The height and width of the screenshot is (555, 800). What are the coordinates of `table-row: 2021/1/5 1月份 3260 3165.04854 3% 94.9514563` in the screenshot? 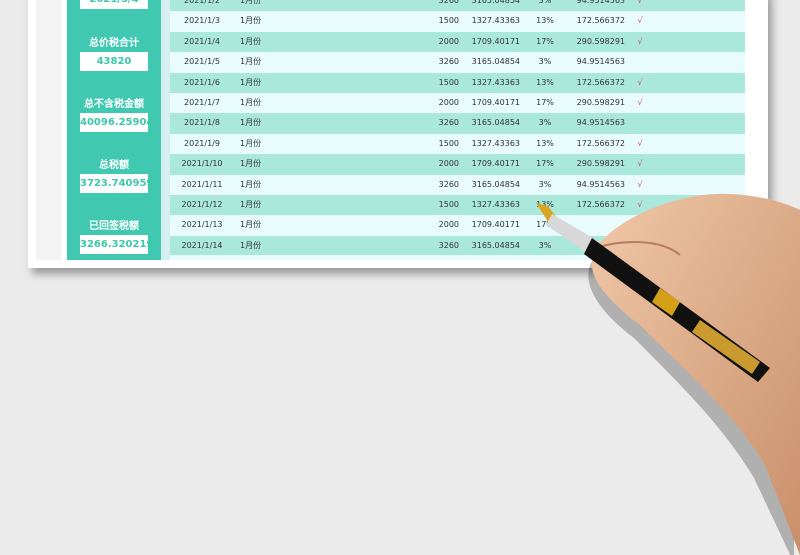 It's located at (457, 62).